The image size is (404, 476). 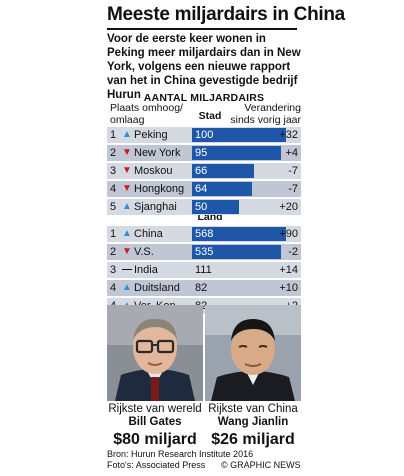 What do you see at coordinates (288, 234) in the screenshot?
I see `row-change: +90` at bounding box center [288, 234].